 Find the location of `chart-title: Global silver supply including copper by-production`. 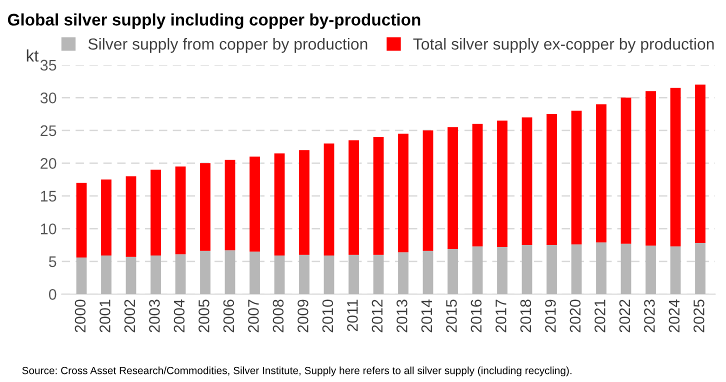

chart-title: Global silver supply including copper by-production is located at coordinates (214, 21).